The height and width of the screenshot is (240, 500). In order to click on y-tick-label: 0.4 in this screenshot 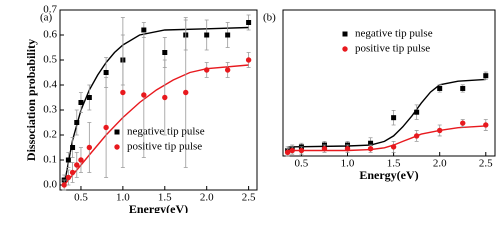, I will do `click(50, 85)`.